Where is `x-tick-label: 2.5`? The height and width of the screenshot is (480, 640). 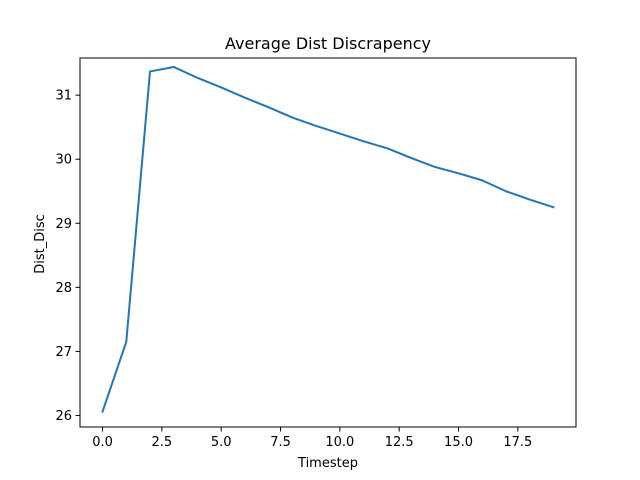 x-tick-label: 2.5 is located at coordinates (162, 442).